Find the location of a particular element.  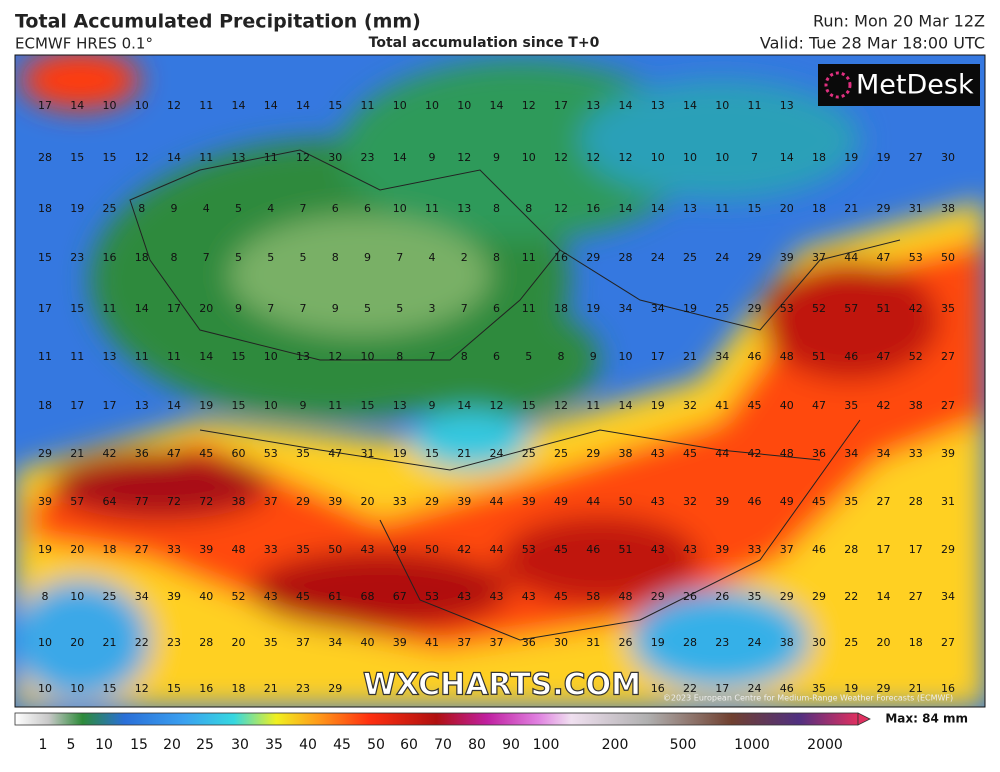

subtitle: Total accumulation since T+0 is located at coordinates (484, 43).